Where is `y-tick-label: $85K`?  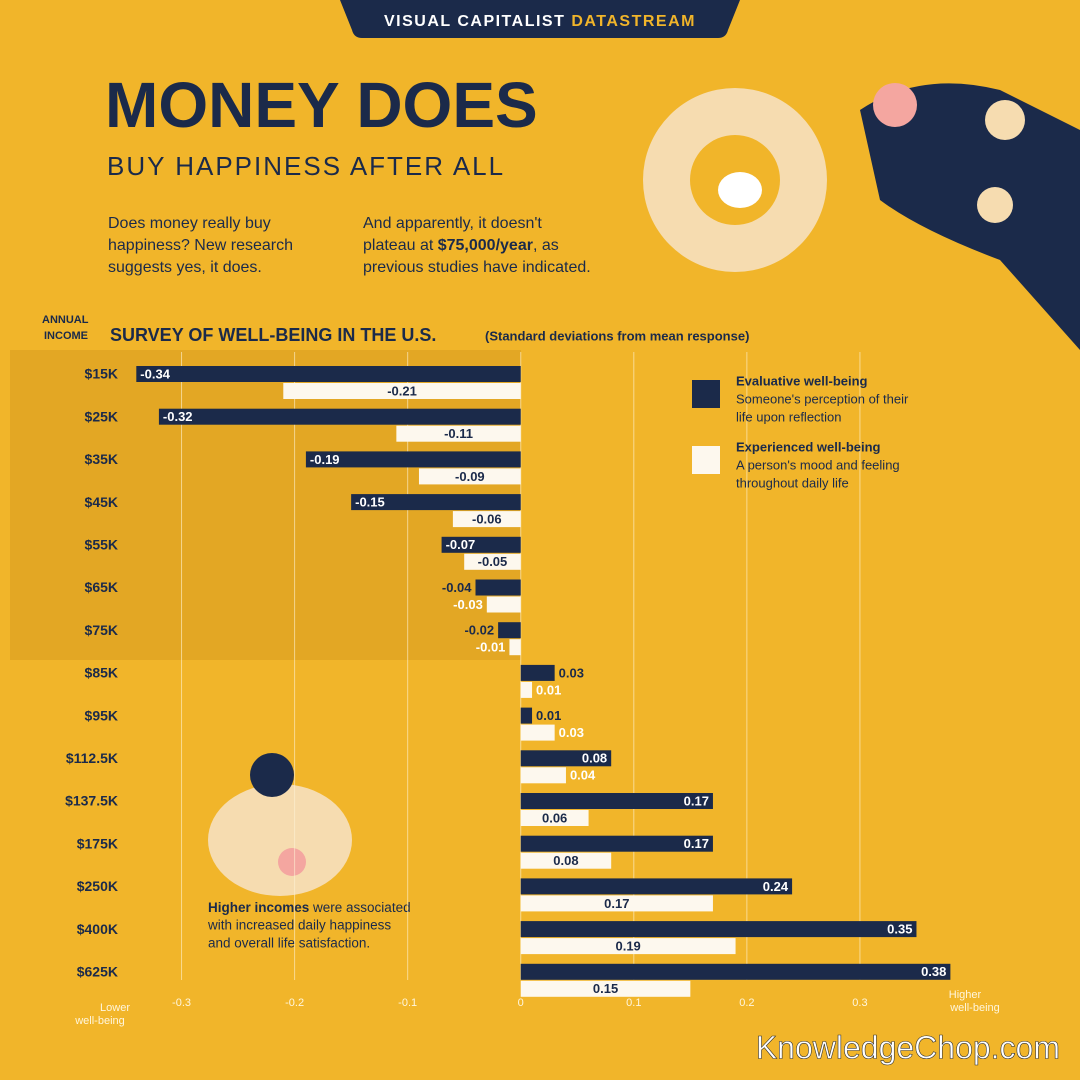 y-tick-label: $85K is located at coordinates (101, 673).